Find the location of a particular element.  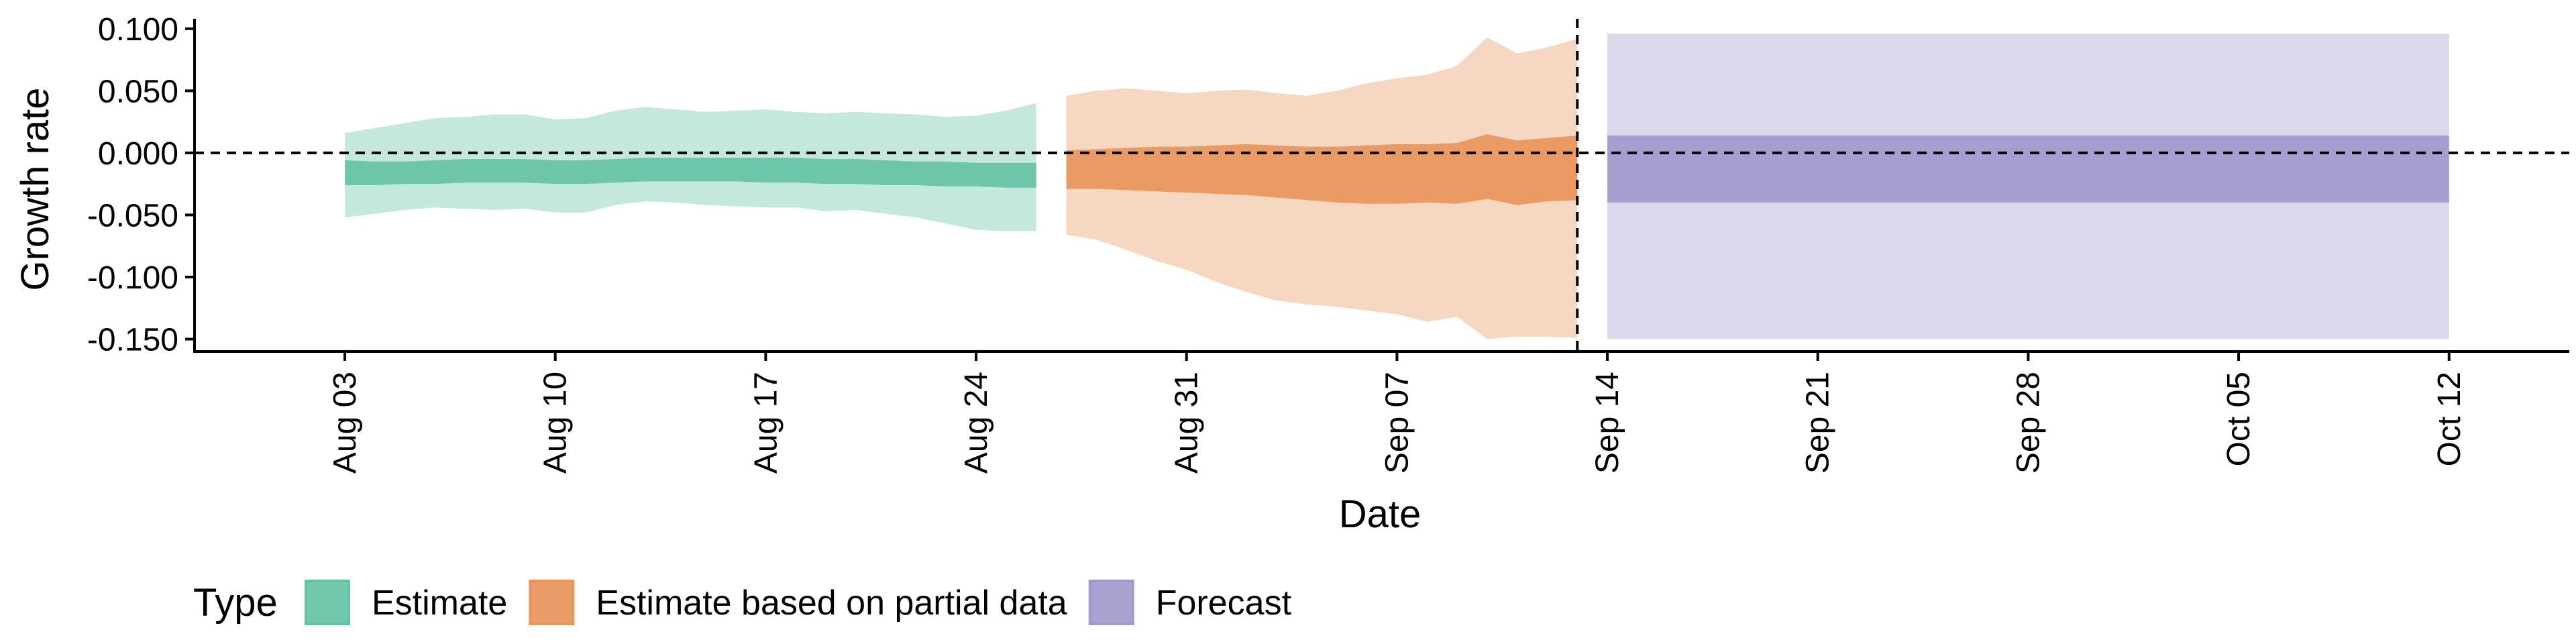

legend-title: Type is located at coordinates (235, 603).